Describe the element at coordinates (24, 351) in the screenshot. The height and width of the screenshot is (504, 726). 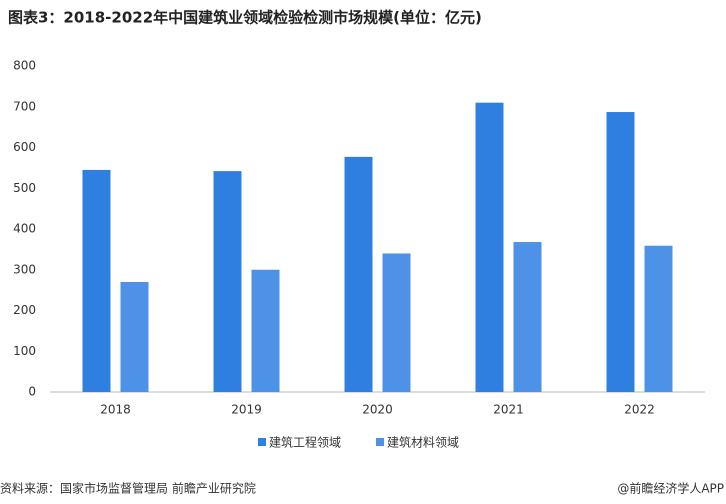
I see `y-tick-label: 100` at that location.